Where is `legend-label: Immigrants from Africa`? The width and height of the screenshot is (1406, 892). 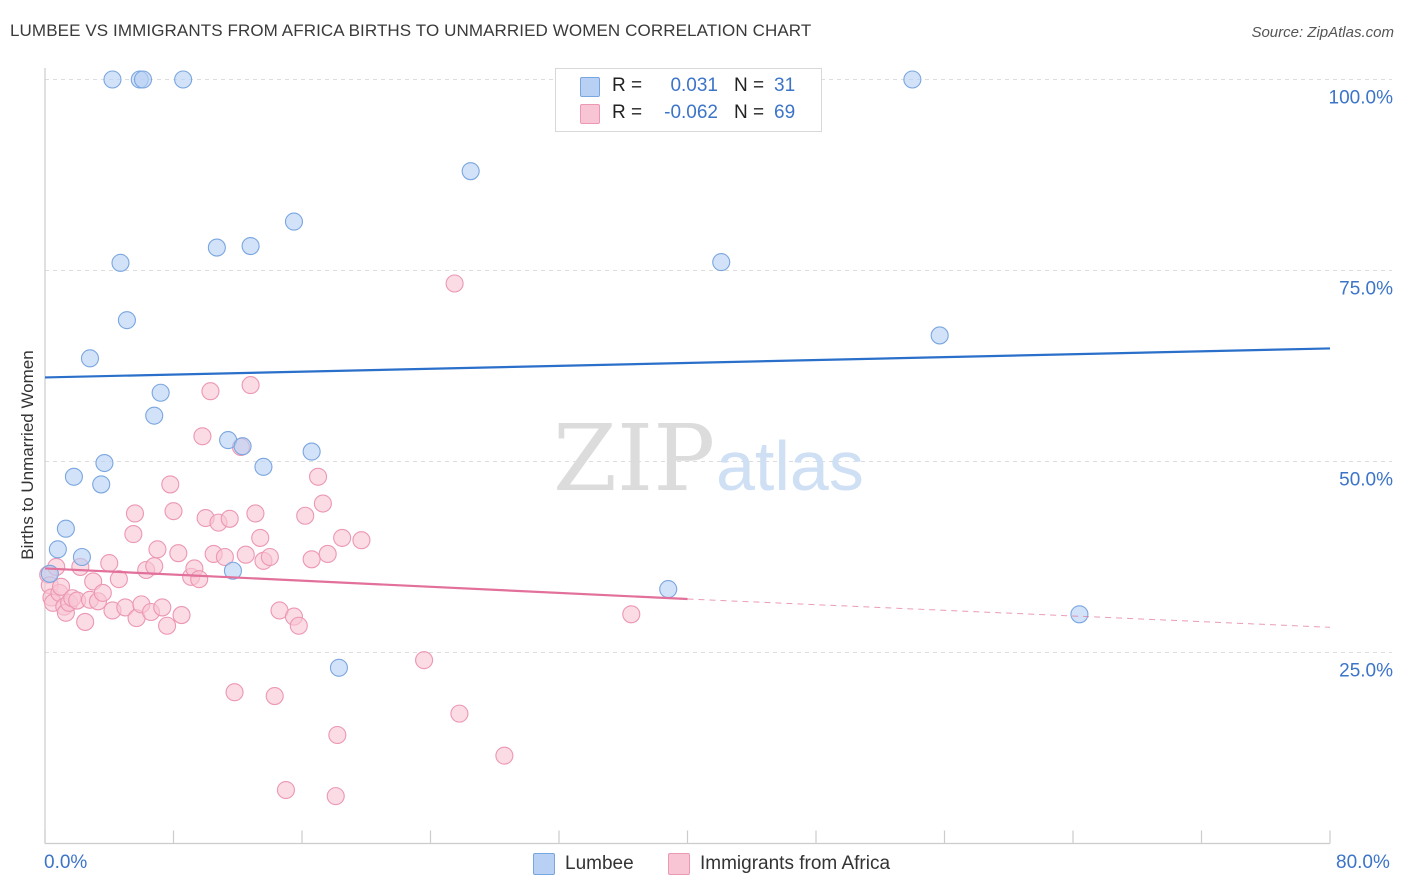
legend-label: Immigrants from Africa is located at coordinates (795, 863).